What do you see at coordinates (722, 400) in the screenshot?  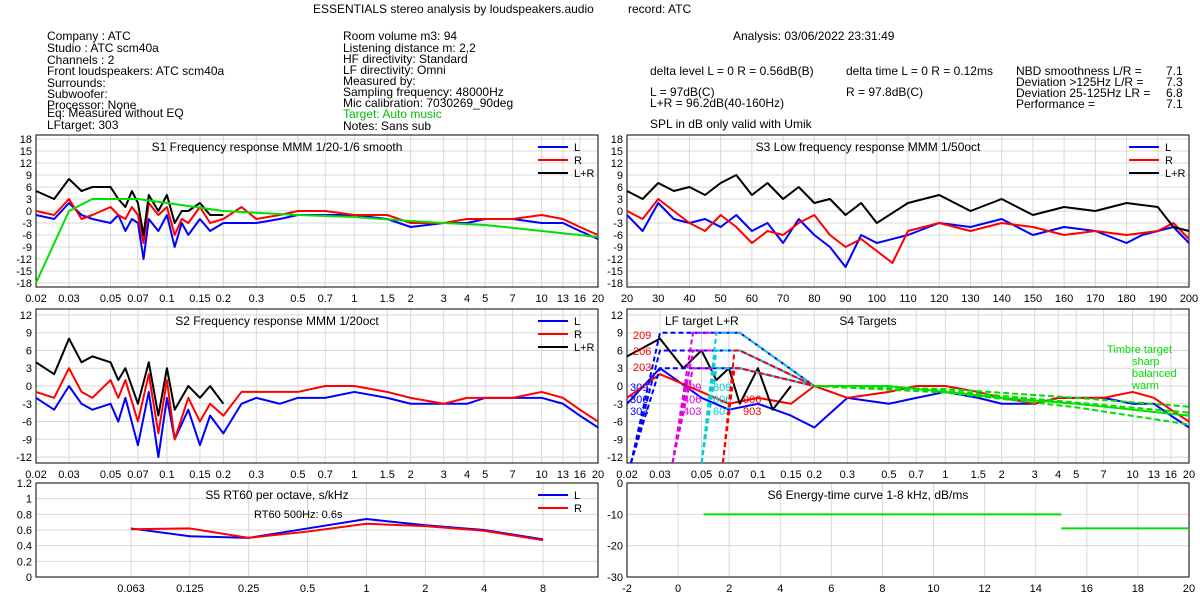 I see `lf-curve-label: 606` at bounding box center [722, 400].